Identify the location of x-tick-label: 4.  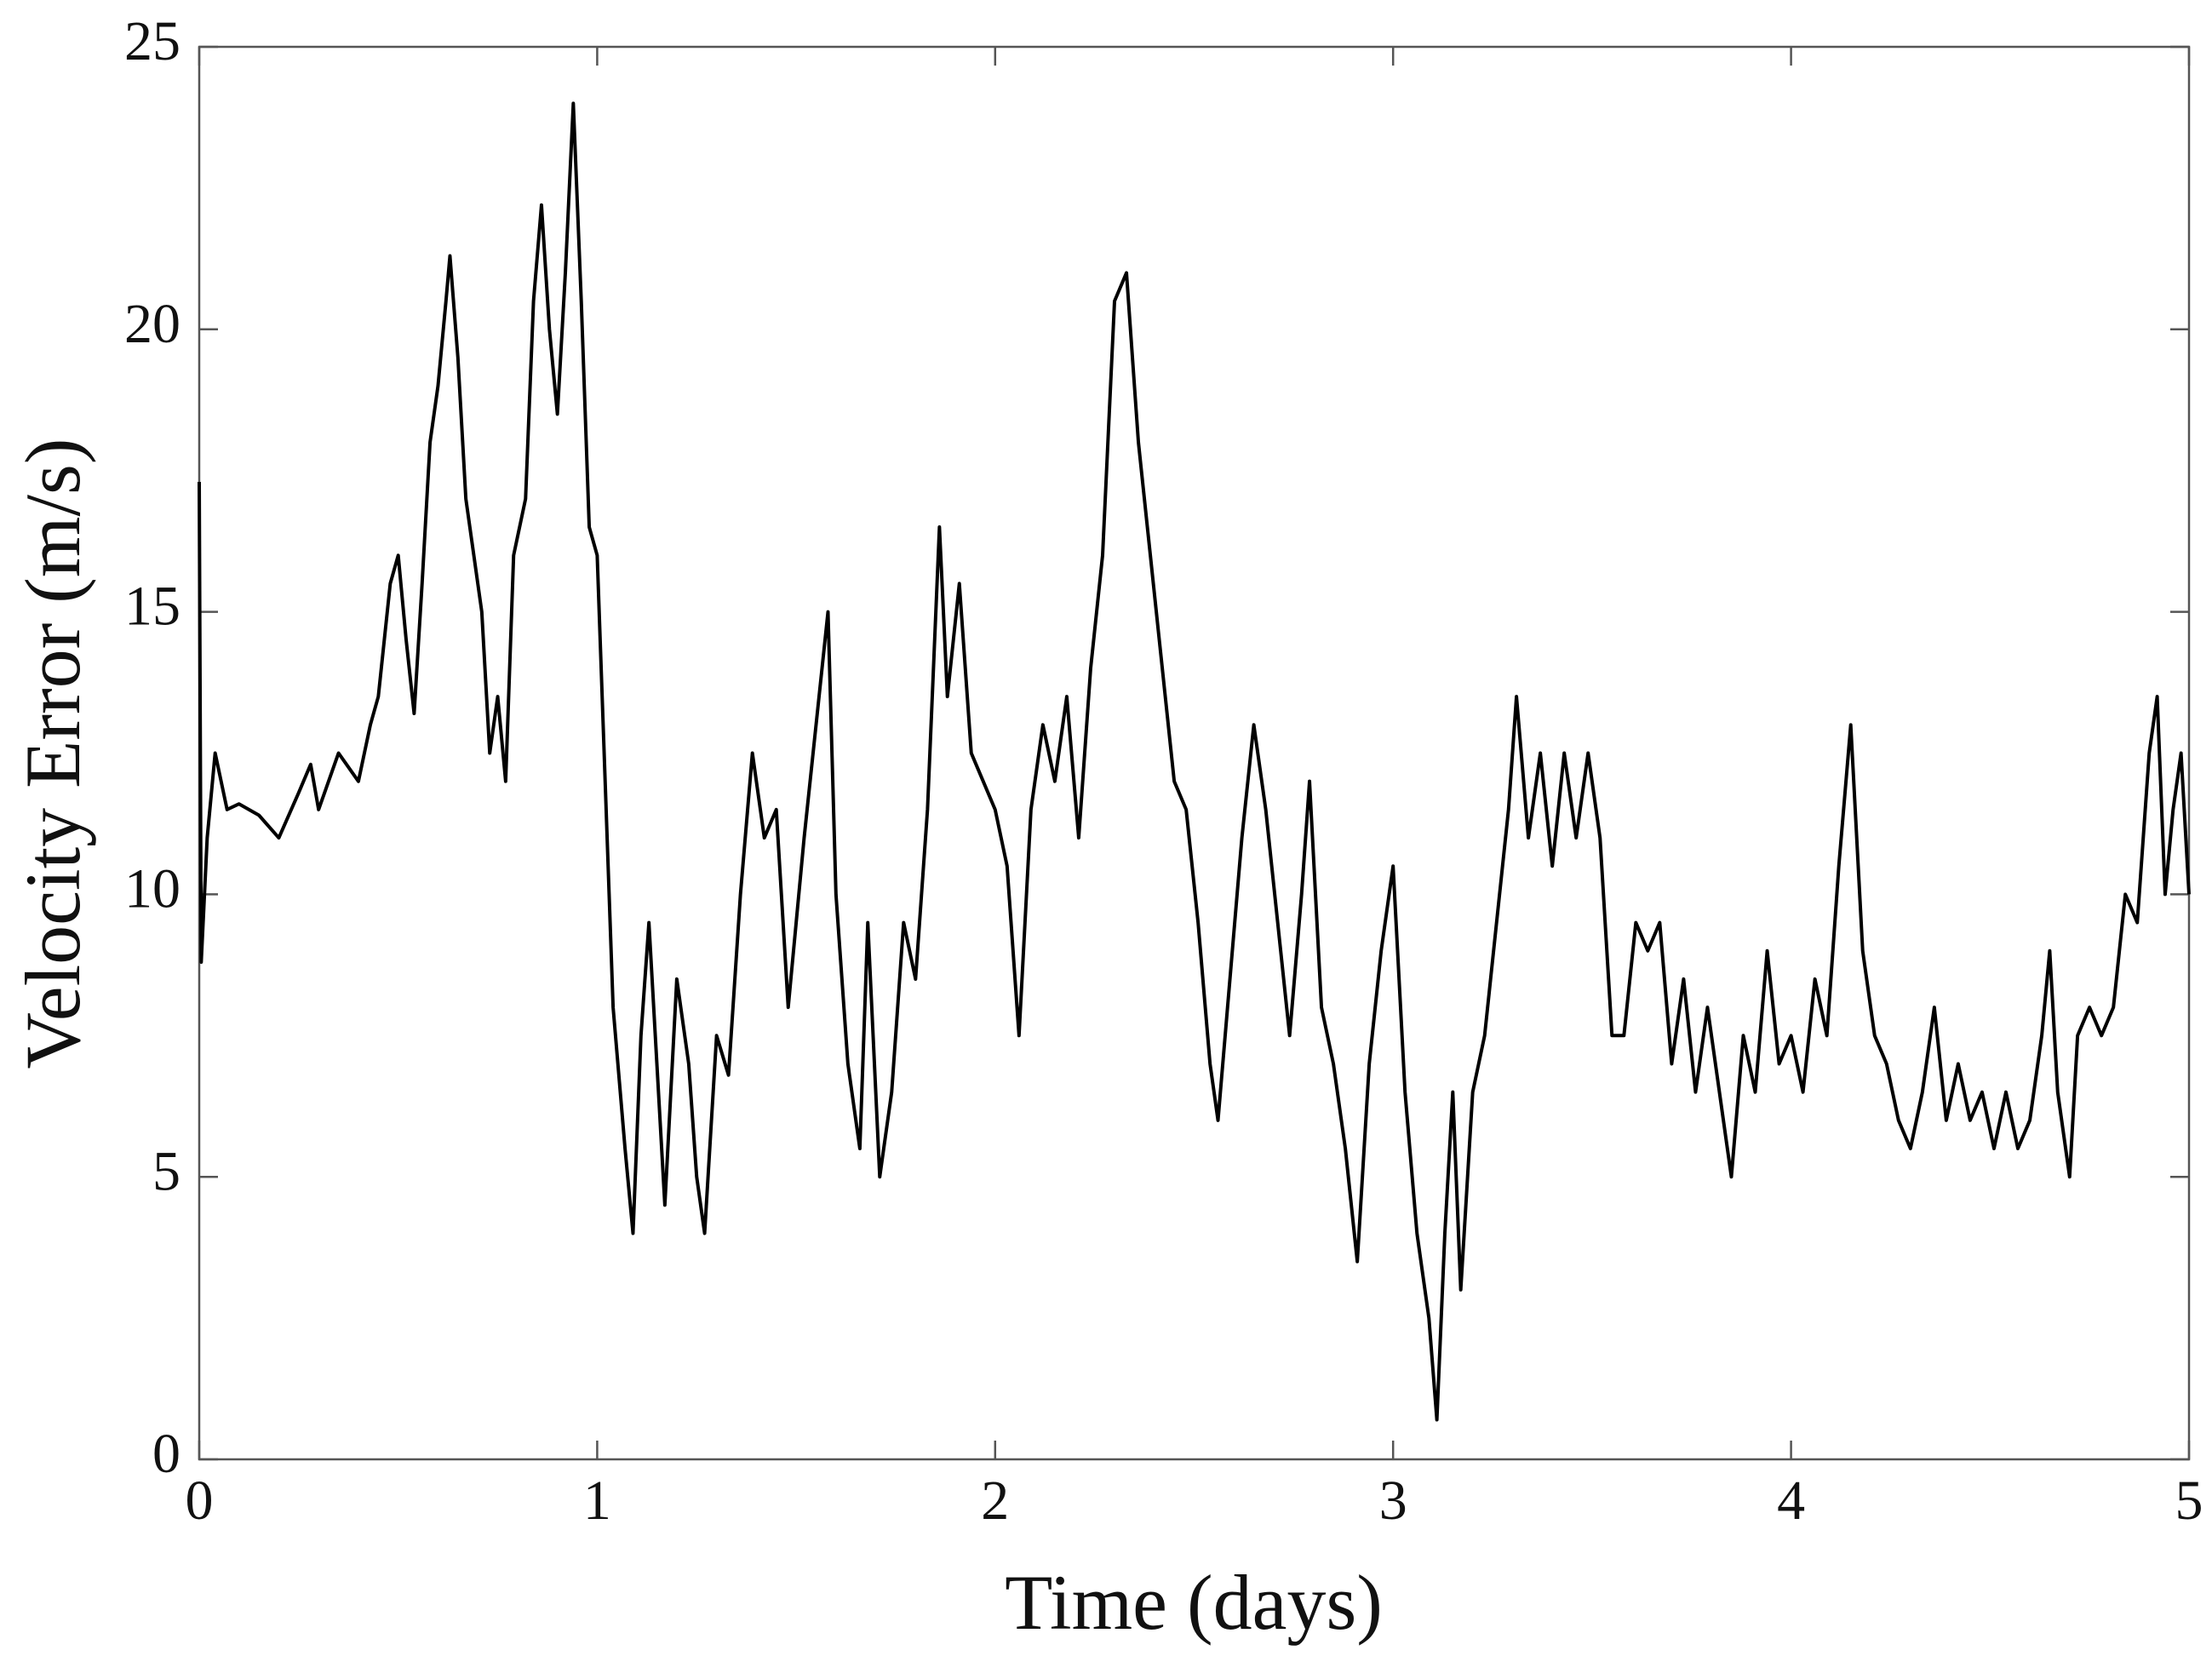
(1791, 1501).